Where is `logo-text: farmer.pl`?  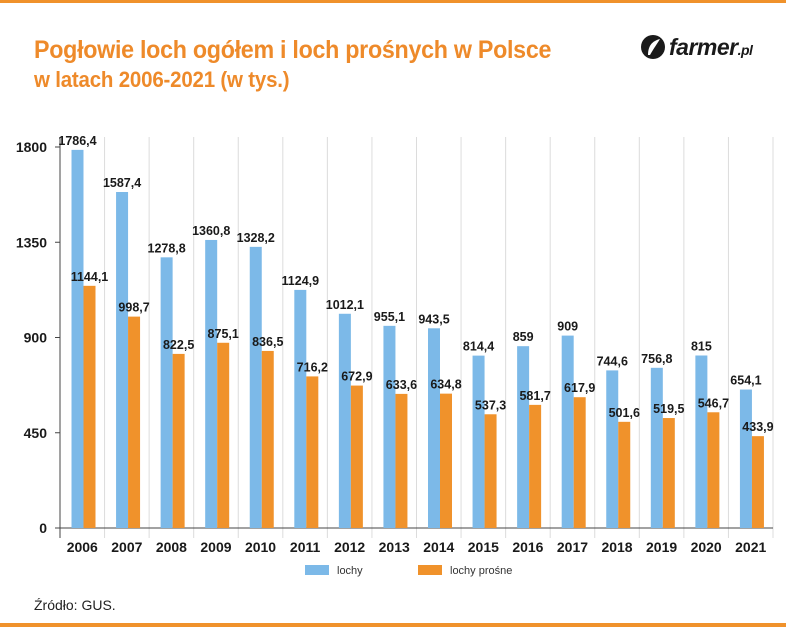 logo-text: farmer.pl is located at coordinates (711, 47).